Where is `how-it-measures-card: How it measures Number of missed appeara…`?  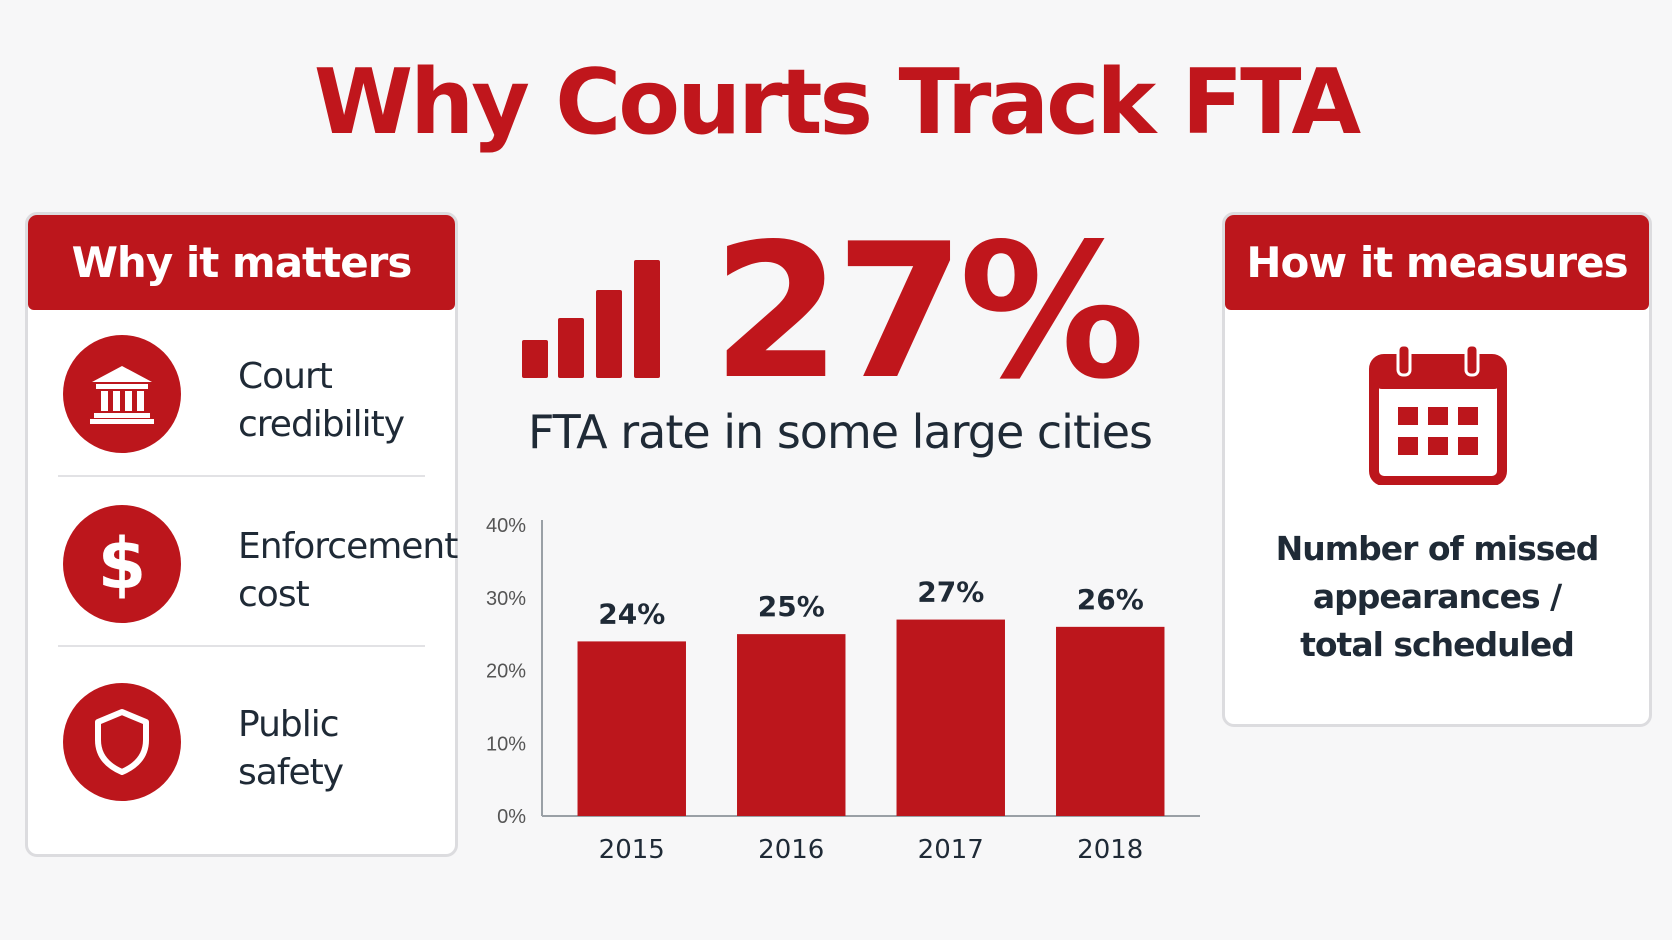 how-it-measures-card: How it measures Number of missed appeara… is located at coordinates (1437, 469).